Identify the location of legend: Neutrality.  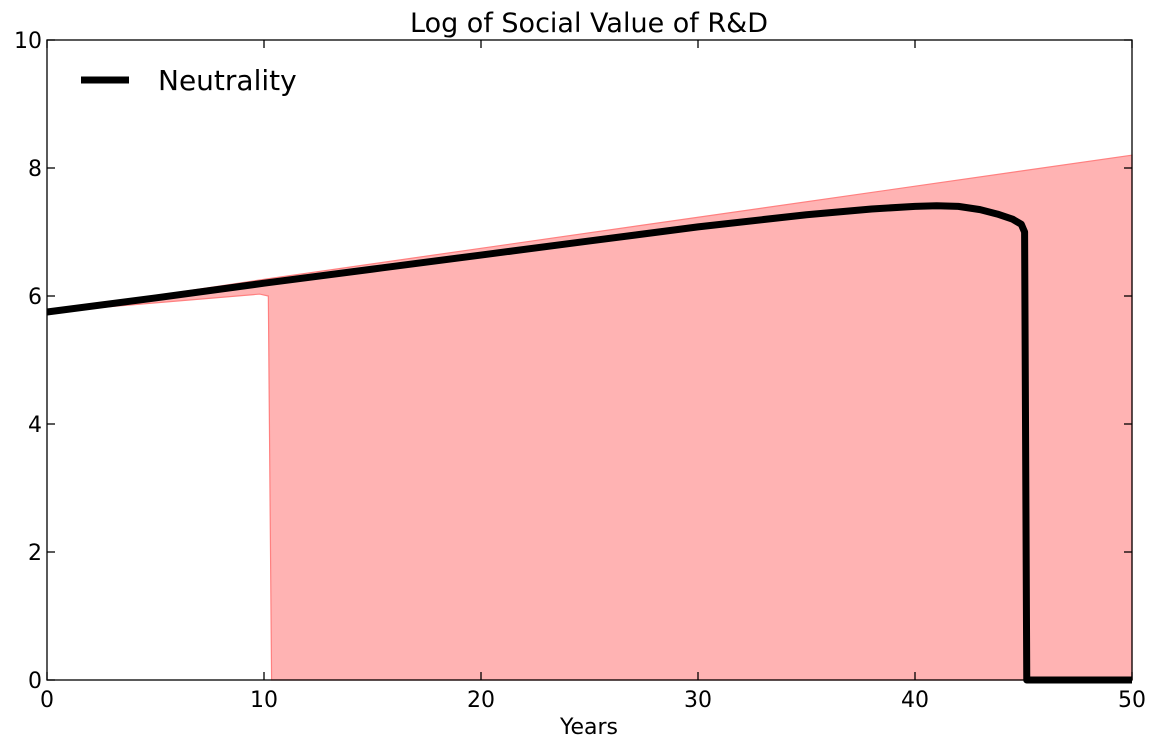
(189, 80).